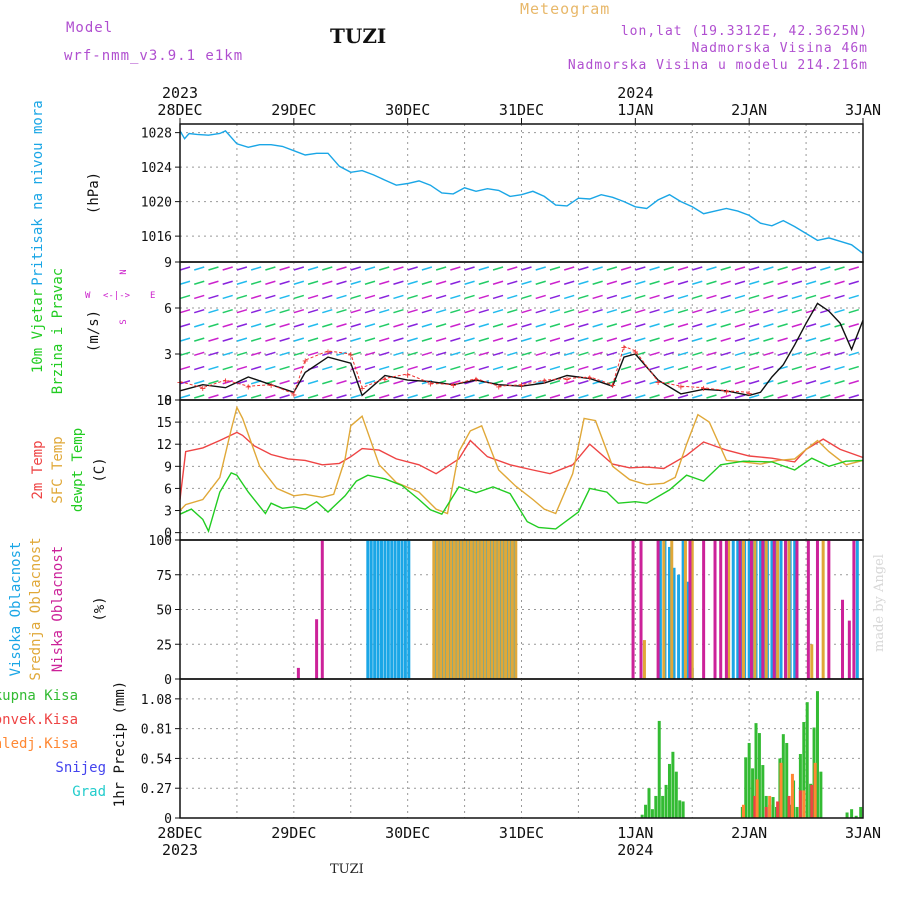 This screenshot has width=900, height=900. I want to click on y-tick-label: 6, so click(168, 489).